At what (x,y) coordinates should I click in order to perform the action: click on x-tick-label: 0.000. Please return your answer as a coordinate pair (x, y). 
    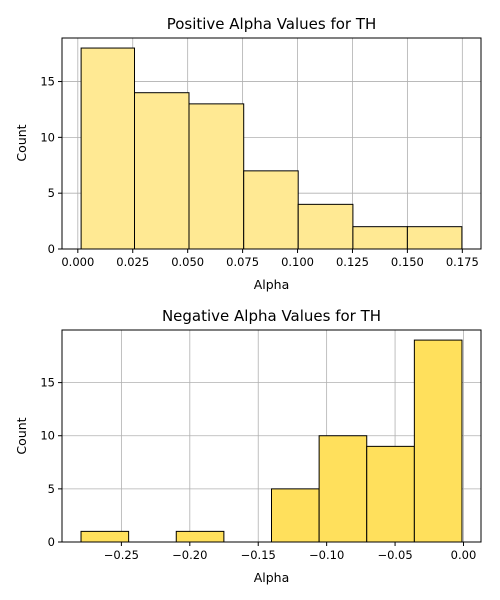
    Looking at the image, I should click on (77, 262).